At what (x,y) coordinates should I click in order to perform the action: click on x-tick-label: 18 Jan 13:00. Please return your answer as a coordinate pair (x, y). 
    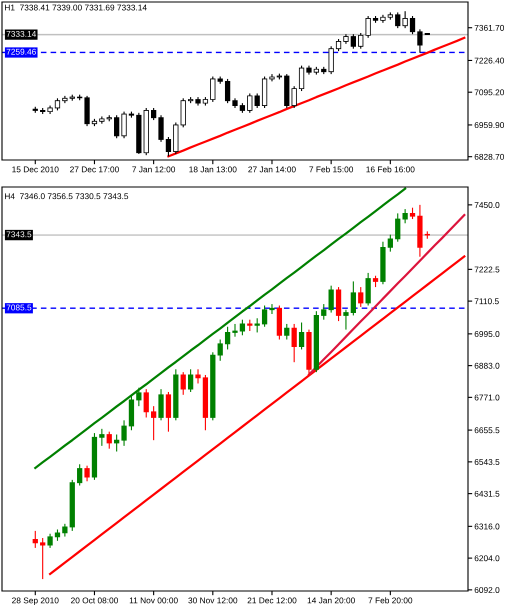
    Looking at the image, I should click on (213, 169).